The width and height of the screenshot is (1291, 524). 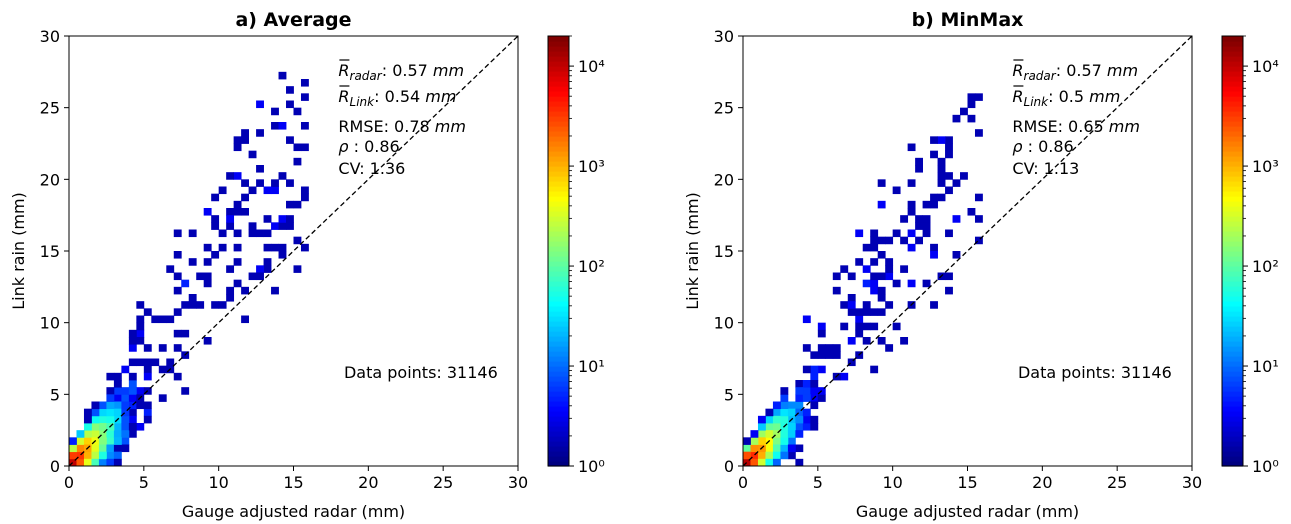 I want to click on colorbar-tick-label: 10¹, so click(x=1265, y=366).